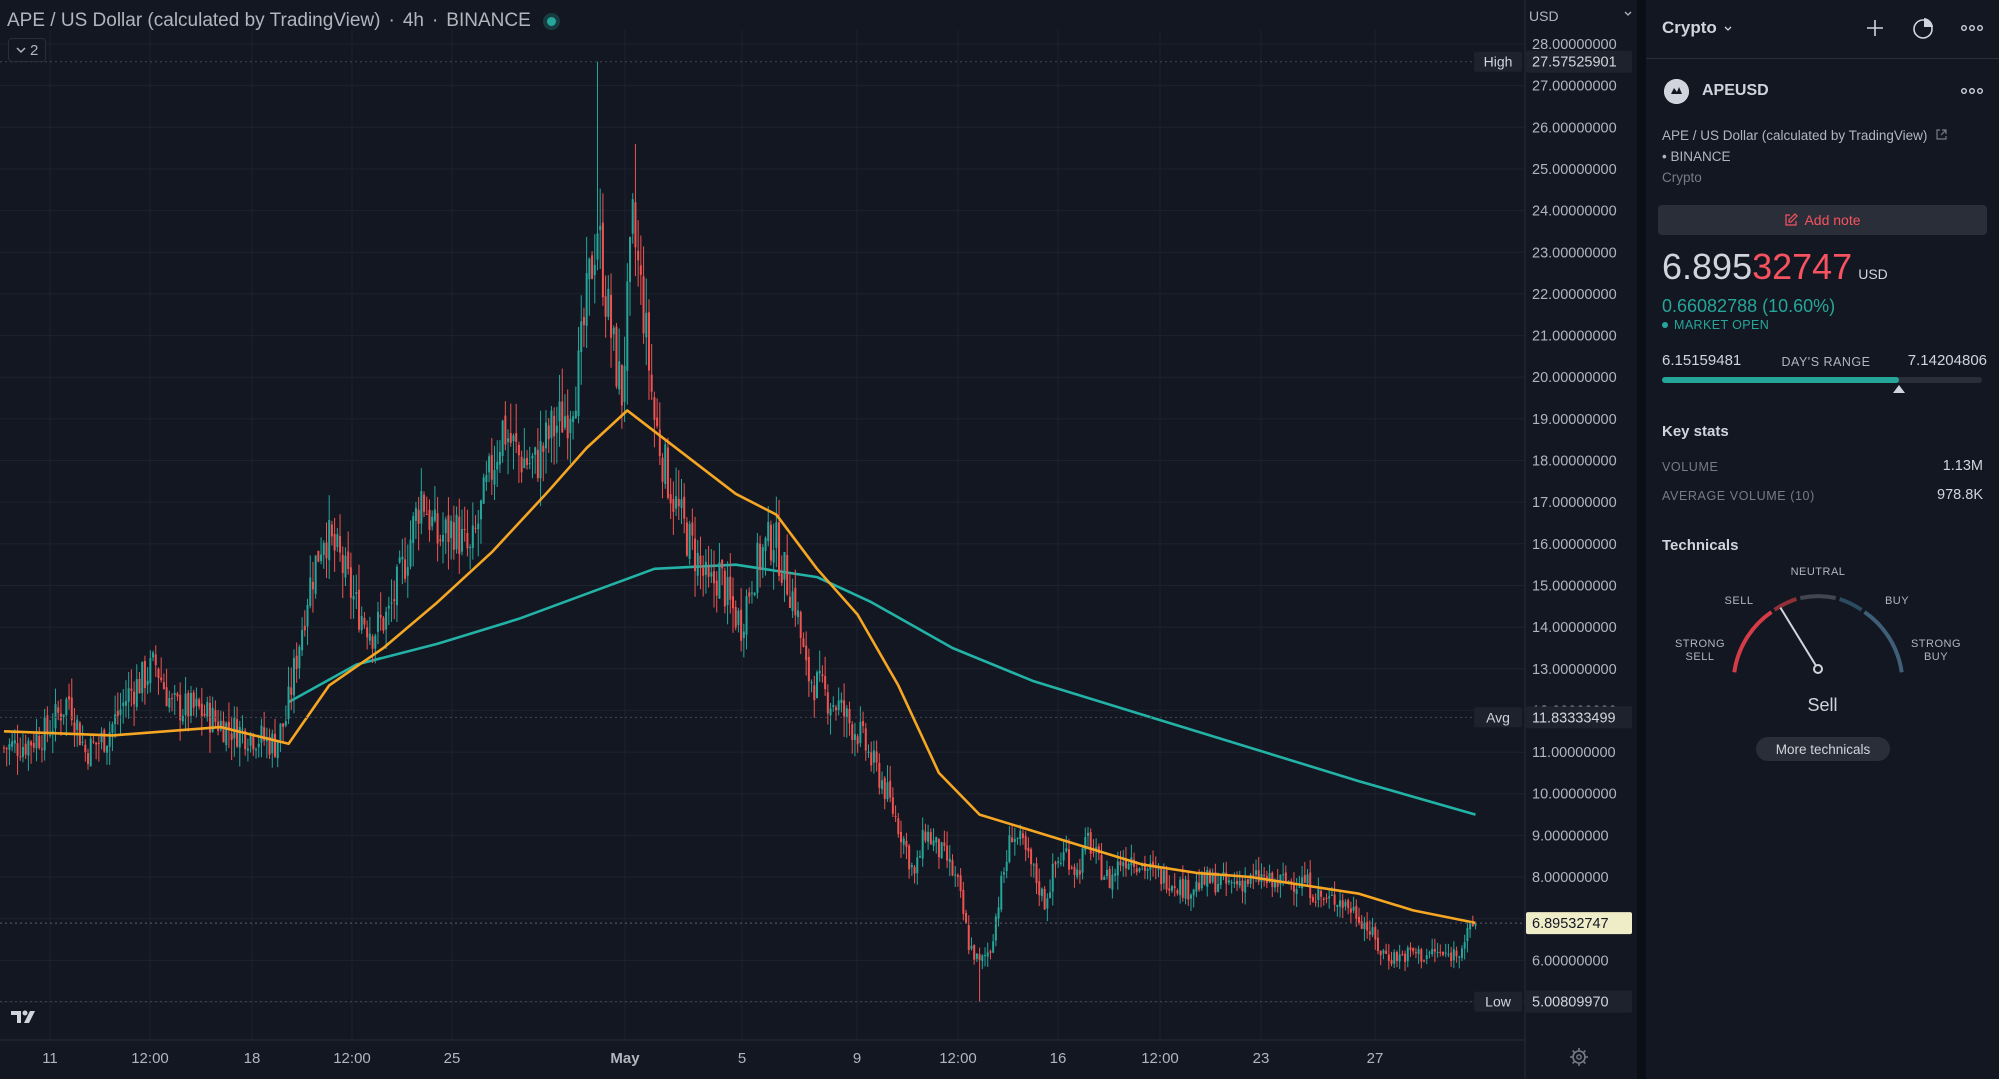 This screenshot has width=1999, height=1079. What do you see at coordinates (50, 1058) in the screenshot?
I see `time-tick-label: 11` at bounding box center [50, 1058].